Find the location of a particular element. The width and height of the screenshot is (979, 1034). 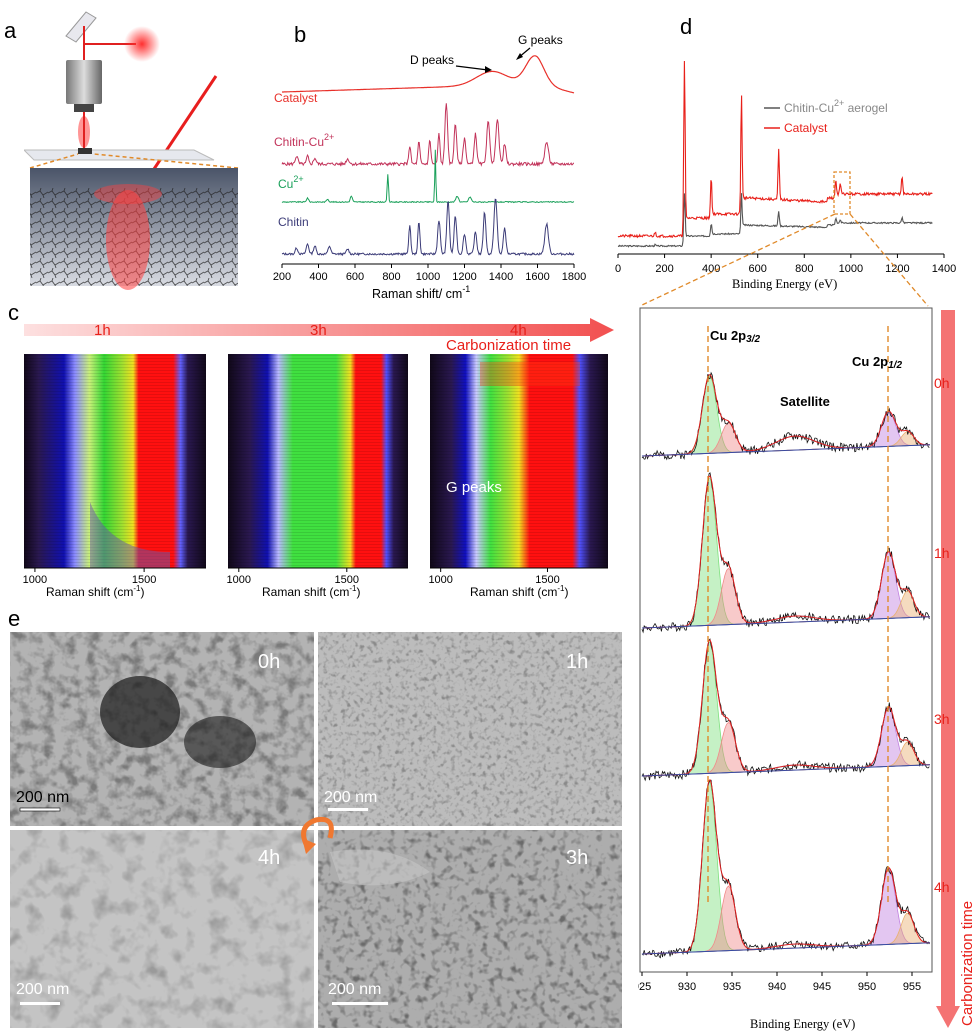

d-tick-label-600: 600 is located at coordinates (758, 269).